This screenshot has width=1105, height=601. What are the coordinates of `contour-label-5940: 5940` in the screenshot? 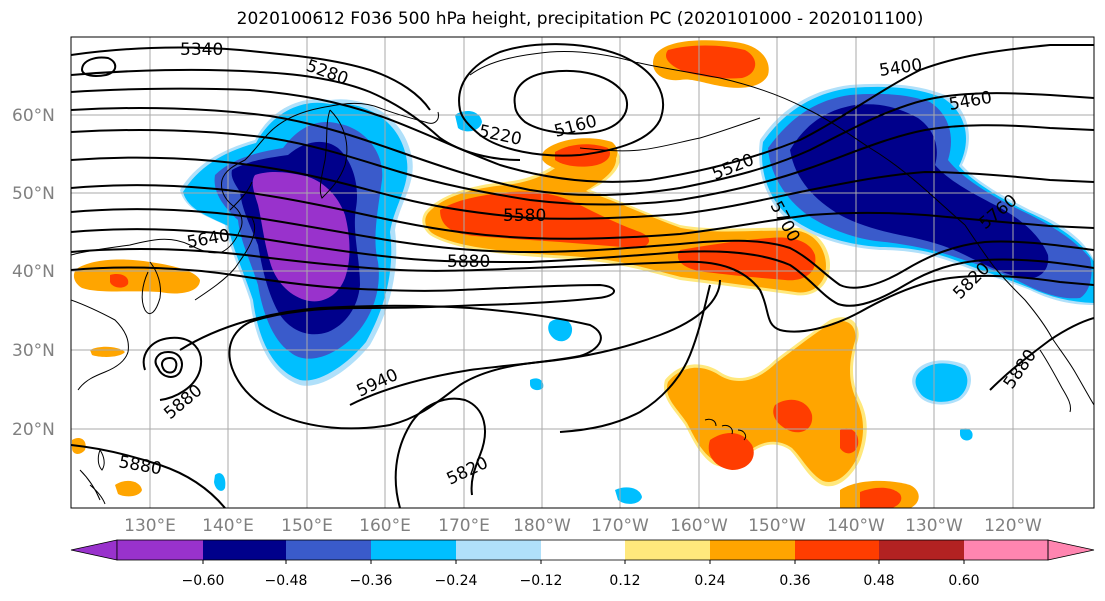 It's located at (378, 383).